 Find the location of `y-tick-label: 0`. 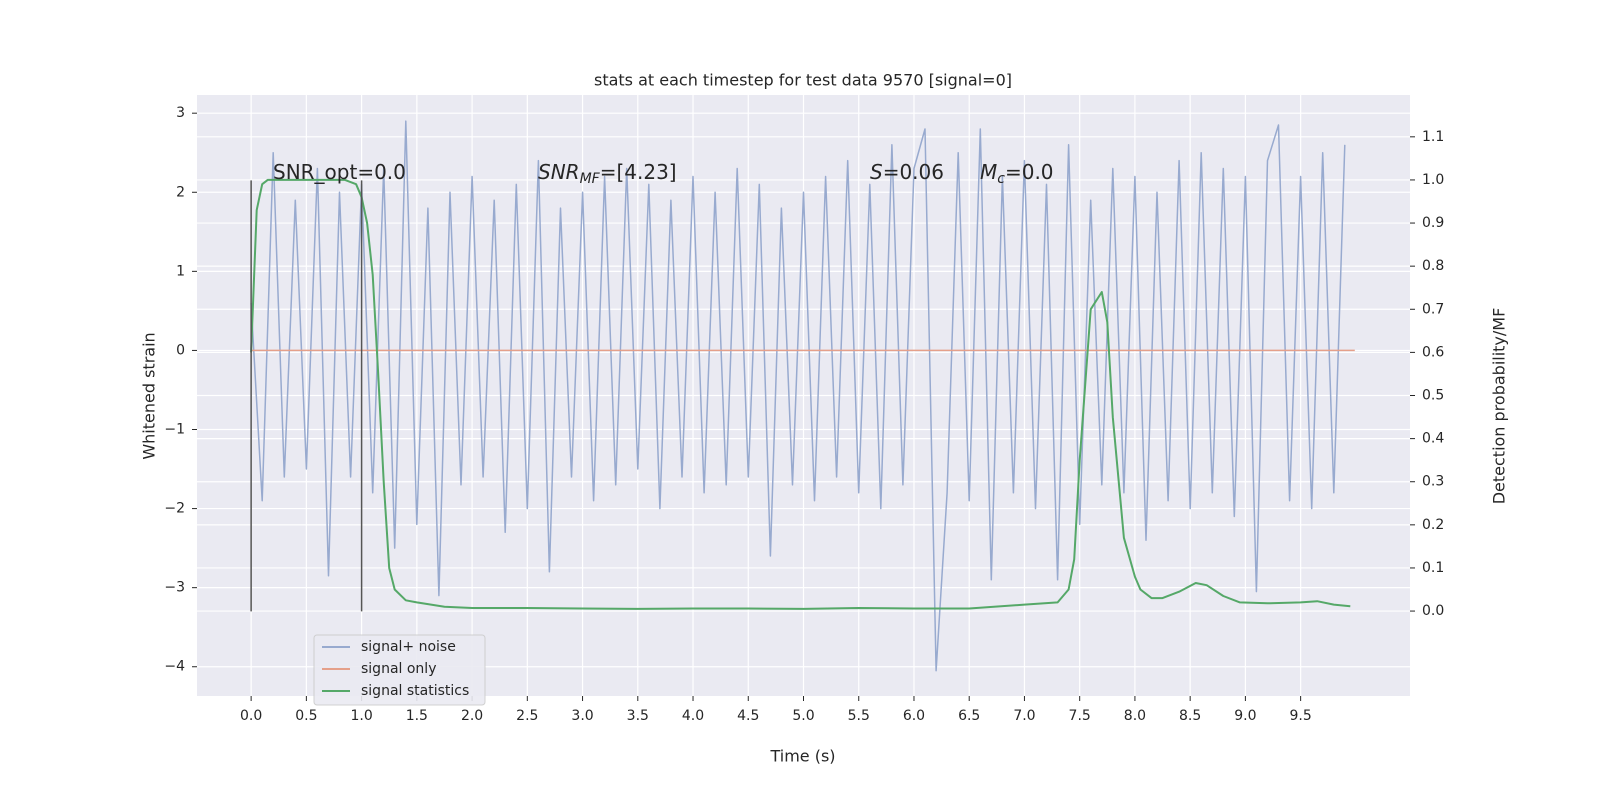

y-tick-label: 0 is located at coordinates (180, 350).